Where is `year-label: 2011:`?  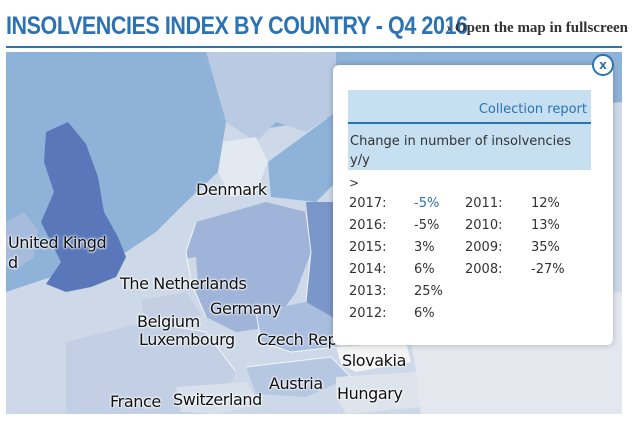
year-label: 2011: is located at coordinates (484, 203).